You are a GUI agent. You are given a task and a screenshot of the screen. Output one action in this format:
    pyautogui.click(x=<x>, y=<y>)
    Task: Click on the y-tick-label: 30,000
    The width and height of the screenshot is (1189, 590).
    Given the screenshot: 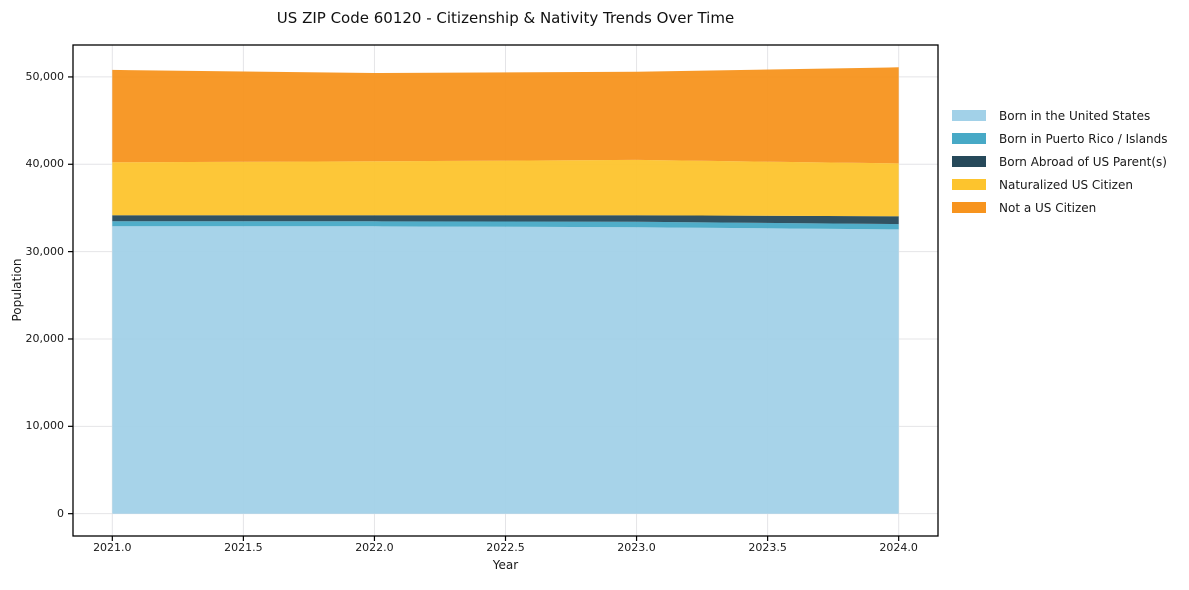 What is the action you would take?
    pyautogui.click(x=45, y=251)
    